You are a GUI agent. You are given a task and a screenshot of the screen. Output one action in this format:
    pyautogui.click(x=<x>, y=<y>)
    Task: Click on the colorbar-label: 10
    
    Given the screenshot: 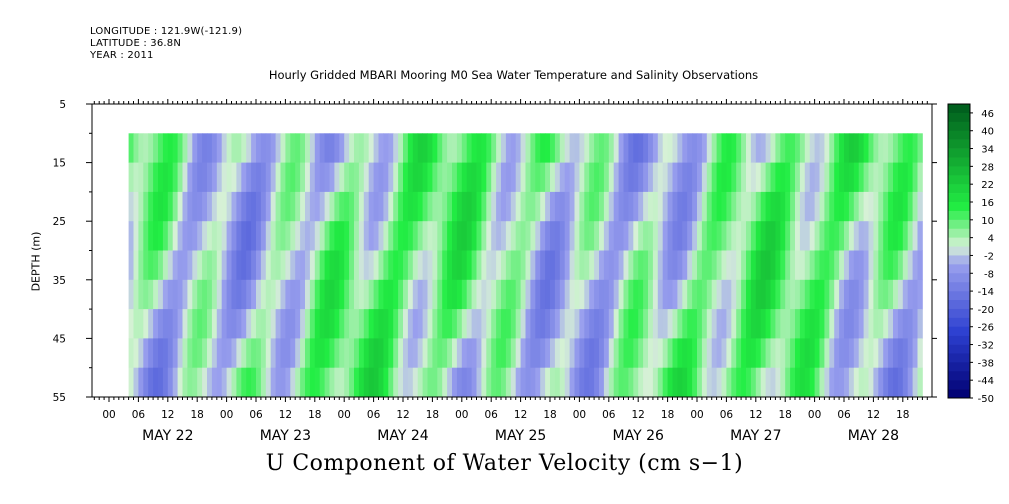 What is the action you would take?
    pyautogui.click(x=987, y=221)
    